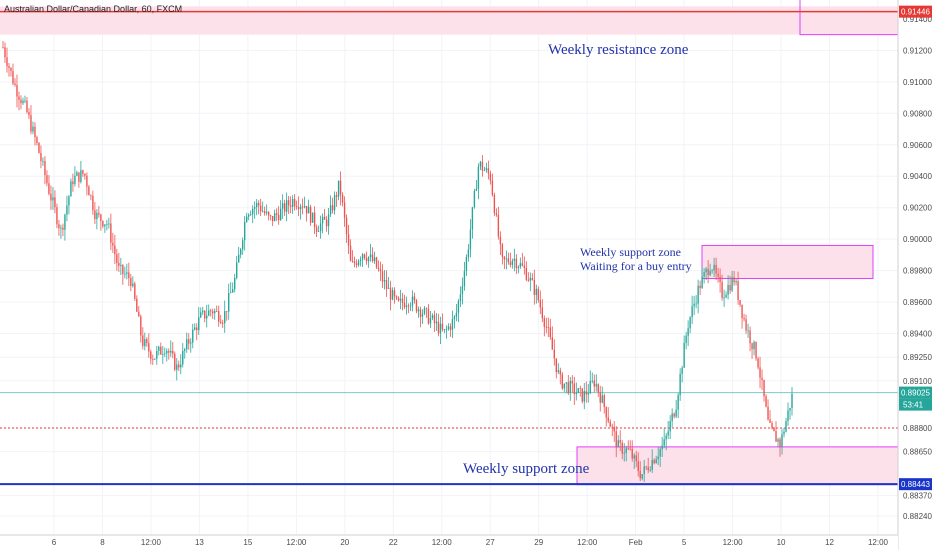 This screenshot has width=932, height=550. Describe the element at coordinates (449, 542) in the screenshot. I see `x-axis-panel` at that location.